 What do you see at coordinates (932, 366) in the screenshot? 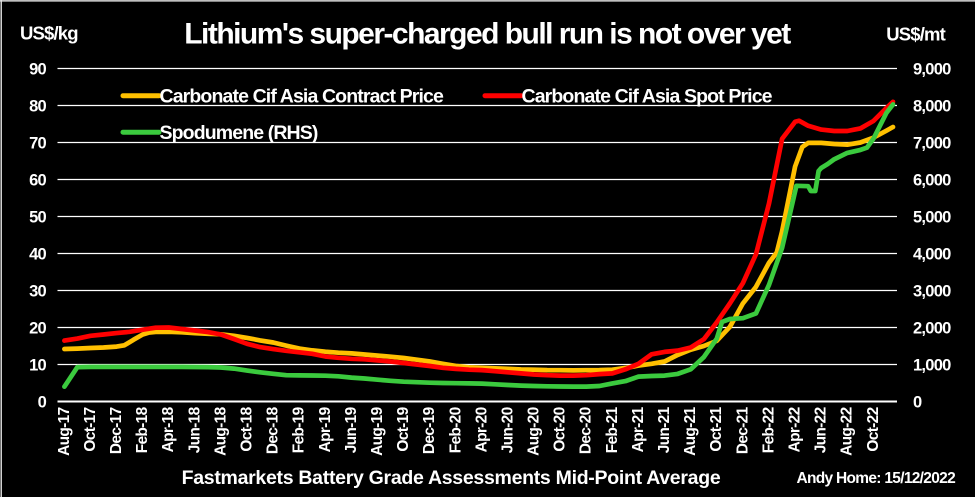
I see `svg-text: 1,000` at bounding box center [932, 366].